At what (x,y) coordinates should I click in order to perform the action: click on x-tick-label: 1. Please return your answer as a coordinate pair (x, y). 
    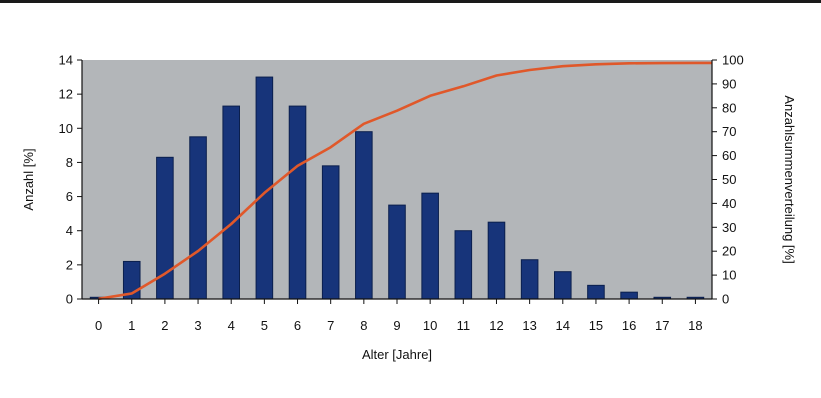
    Looking at the image, I should click on (131, 325).